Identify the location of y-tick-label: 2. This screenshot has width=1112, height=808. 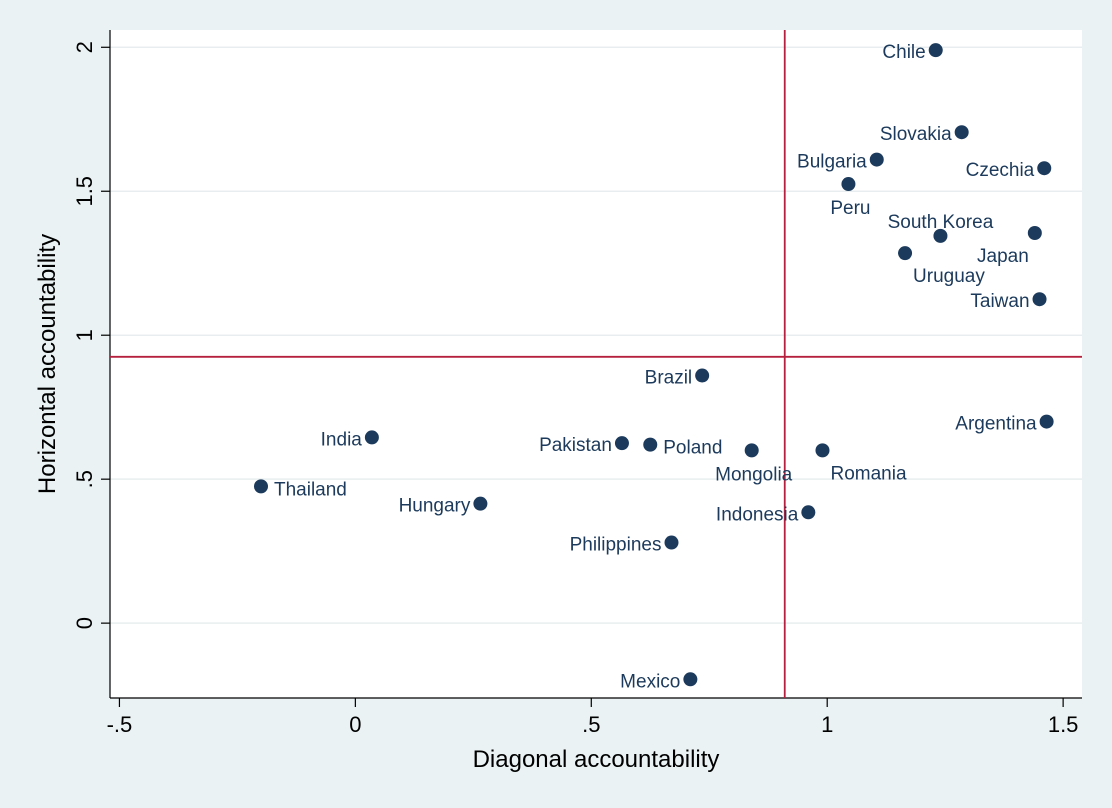
(84, 47).